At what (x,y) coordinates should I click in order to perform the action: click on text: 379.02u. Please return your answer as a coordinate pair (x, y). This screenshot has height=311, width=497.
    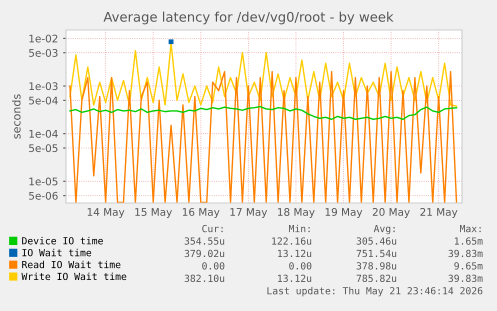
    Looking at the image, I should click on (204, 254).